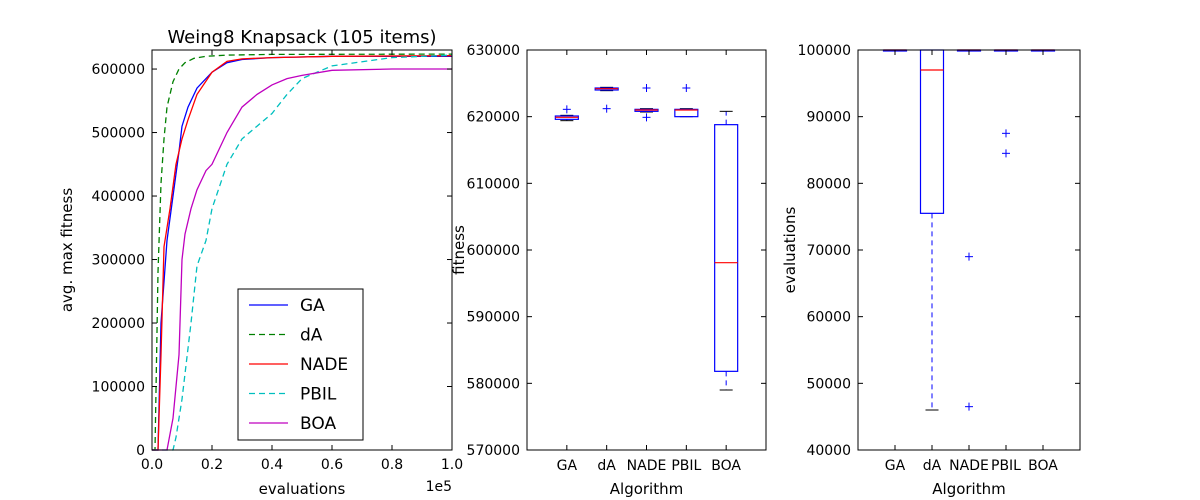 The width and height of the screenshot is (1200, 500). I want to click on x-tick-label: 0.4, so click(272, 465).